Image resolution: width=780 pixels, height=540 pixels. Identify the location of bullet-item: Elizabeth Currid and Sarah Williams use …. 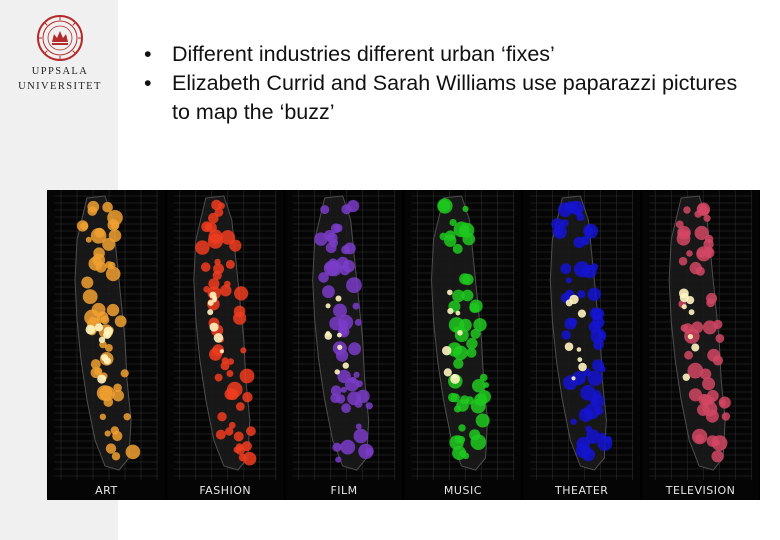
(450, 98).